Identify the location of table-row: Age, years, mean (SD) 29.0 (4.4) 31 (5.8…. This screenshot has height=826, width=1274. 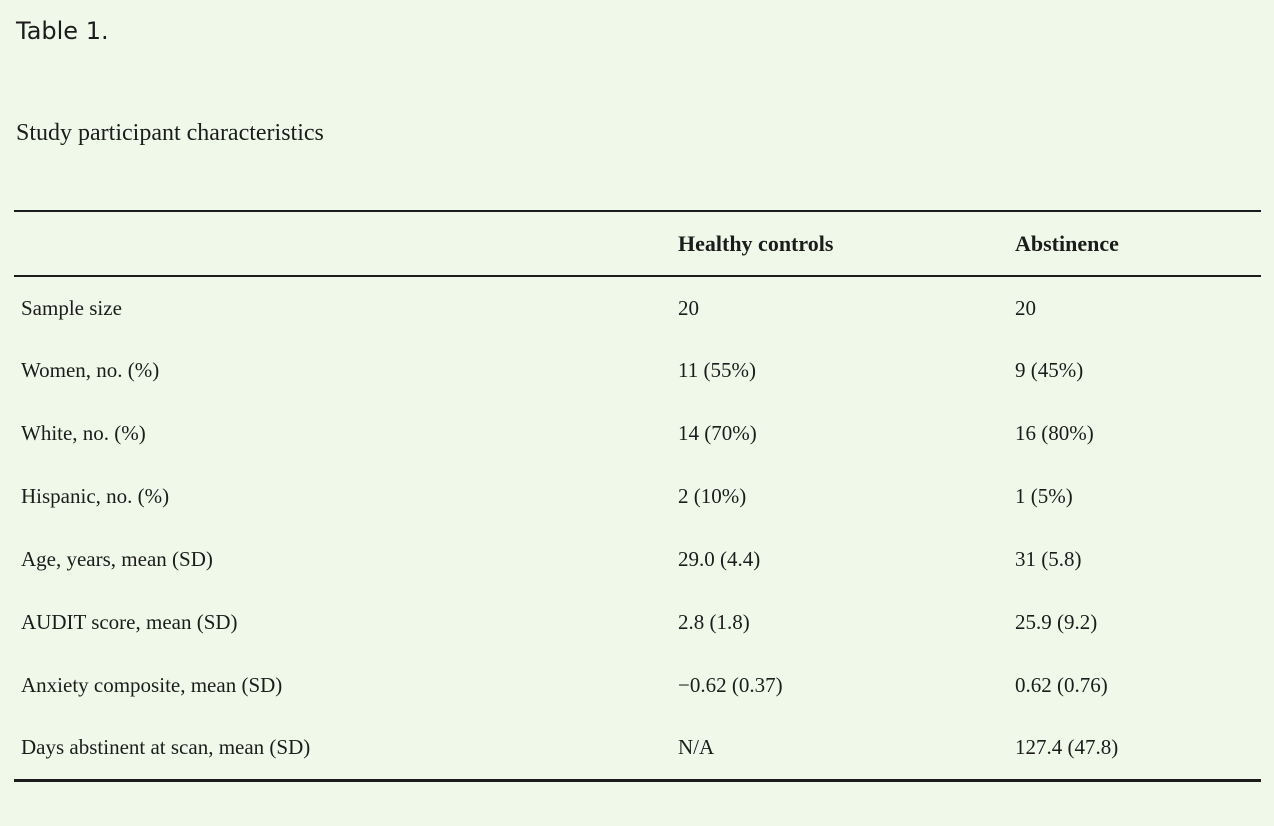
(637, 559).